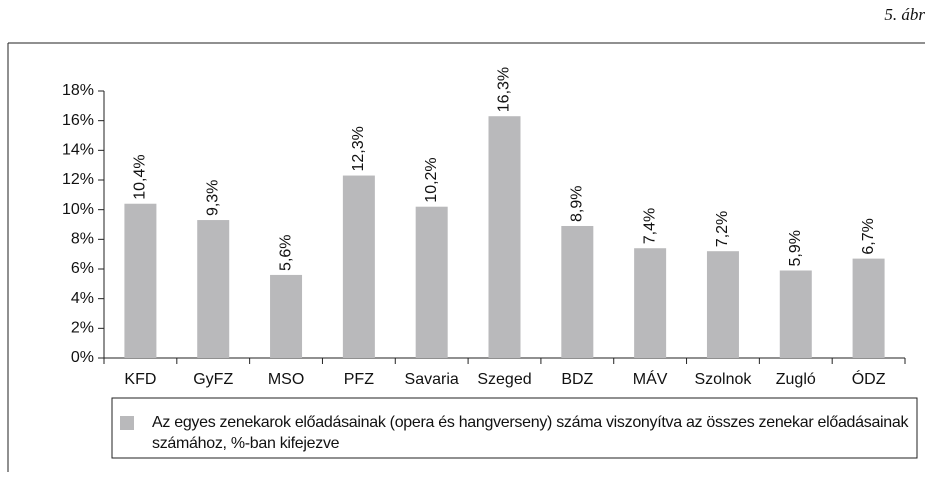 Image resolution: width=925 pixels, height=478 pixels. I want to click on data-label: 6,7%, so click(868, 236).